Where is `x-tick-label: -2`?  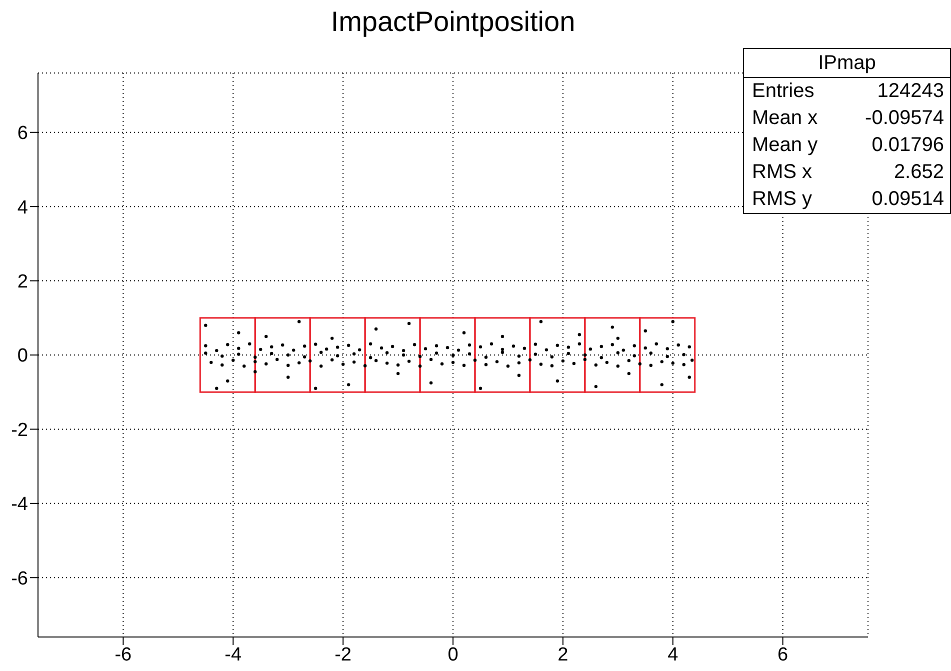
x-tick-label: -2 is located at coordinates (343, 655).